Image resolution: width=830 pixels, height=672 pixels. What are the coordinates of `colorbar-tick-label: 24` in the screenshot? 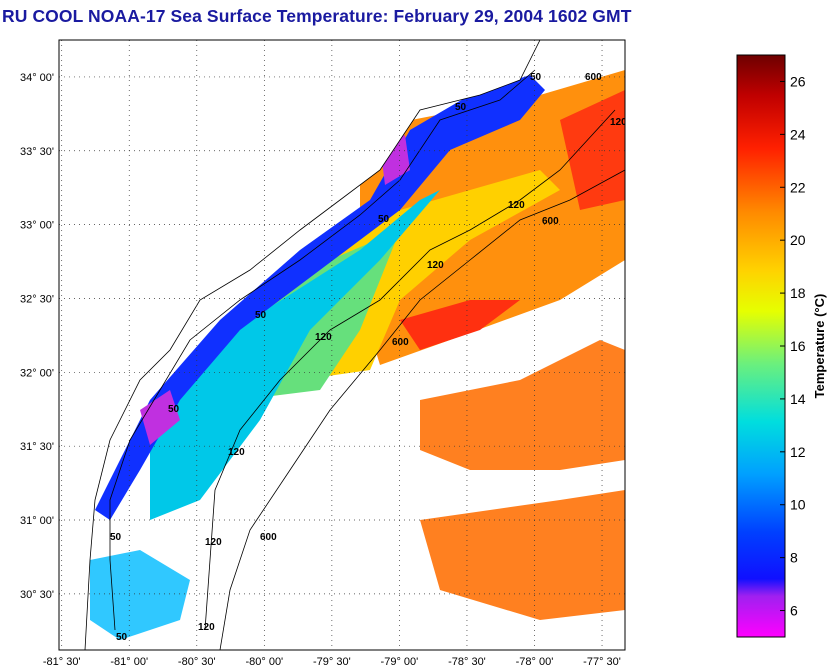 It's located at (798, 134).